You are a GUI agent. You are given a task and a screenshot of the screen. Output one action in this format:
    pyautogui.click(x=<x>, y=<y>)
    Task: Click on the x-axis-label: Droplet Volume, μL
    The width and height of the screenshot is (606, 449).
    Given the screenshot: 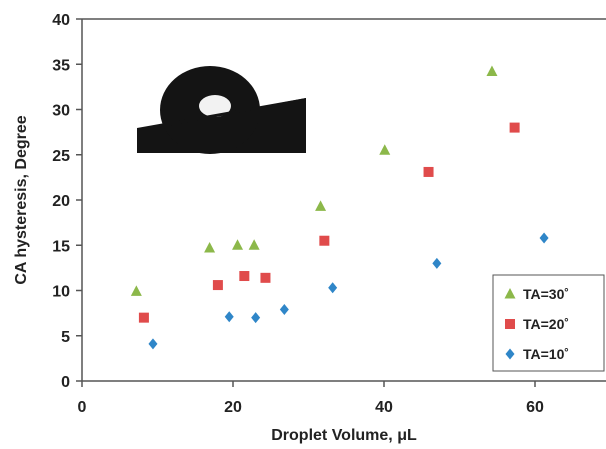 What is the action you would take?
    pyautogui.click(x=344, y=435)
    